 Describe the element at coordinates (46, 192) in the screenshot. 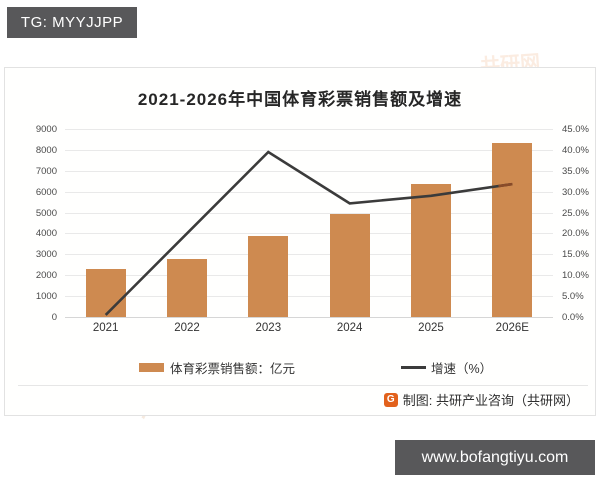

I see `left-axis-tick: 6000` at that location.